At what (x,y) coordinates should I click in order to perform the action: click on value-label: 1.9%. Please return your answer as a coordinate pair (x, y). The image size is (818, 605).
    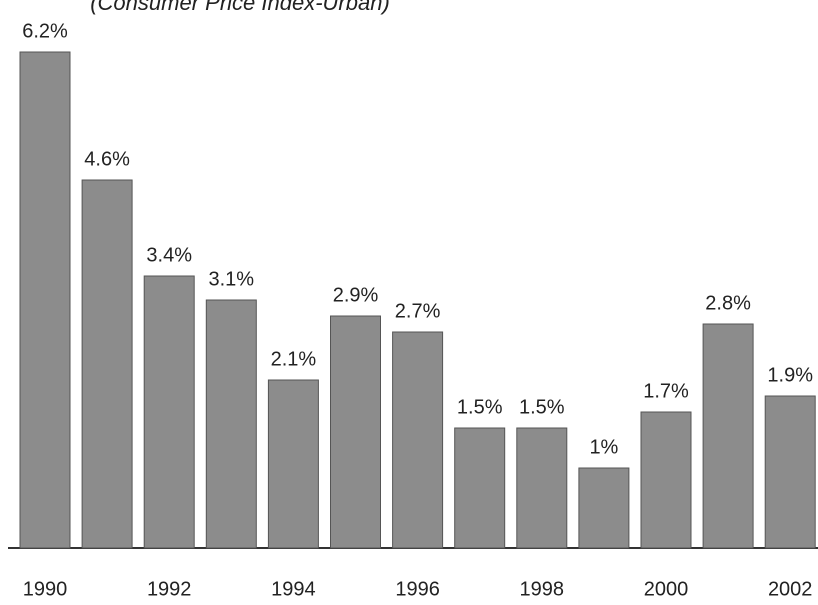
    Looking at the image, I should click on (790, 375).